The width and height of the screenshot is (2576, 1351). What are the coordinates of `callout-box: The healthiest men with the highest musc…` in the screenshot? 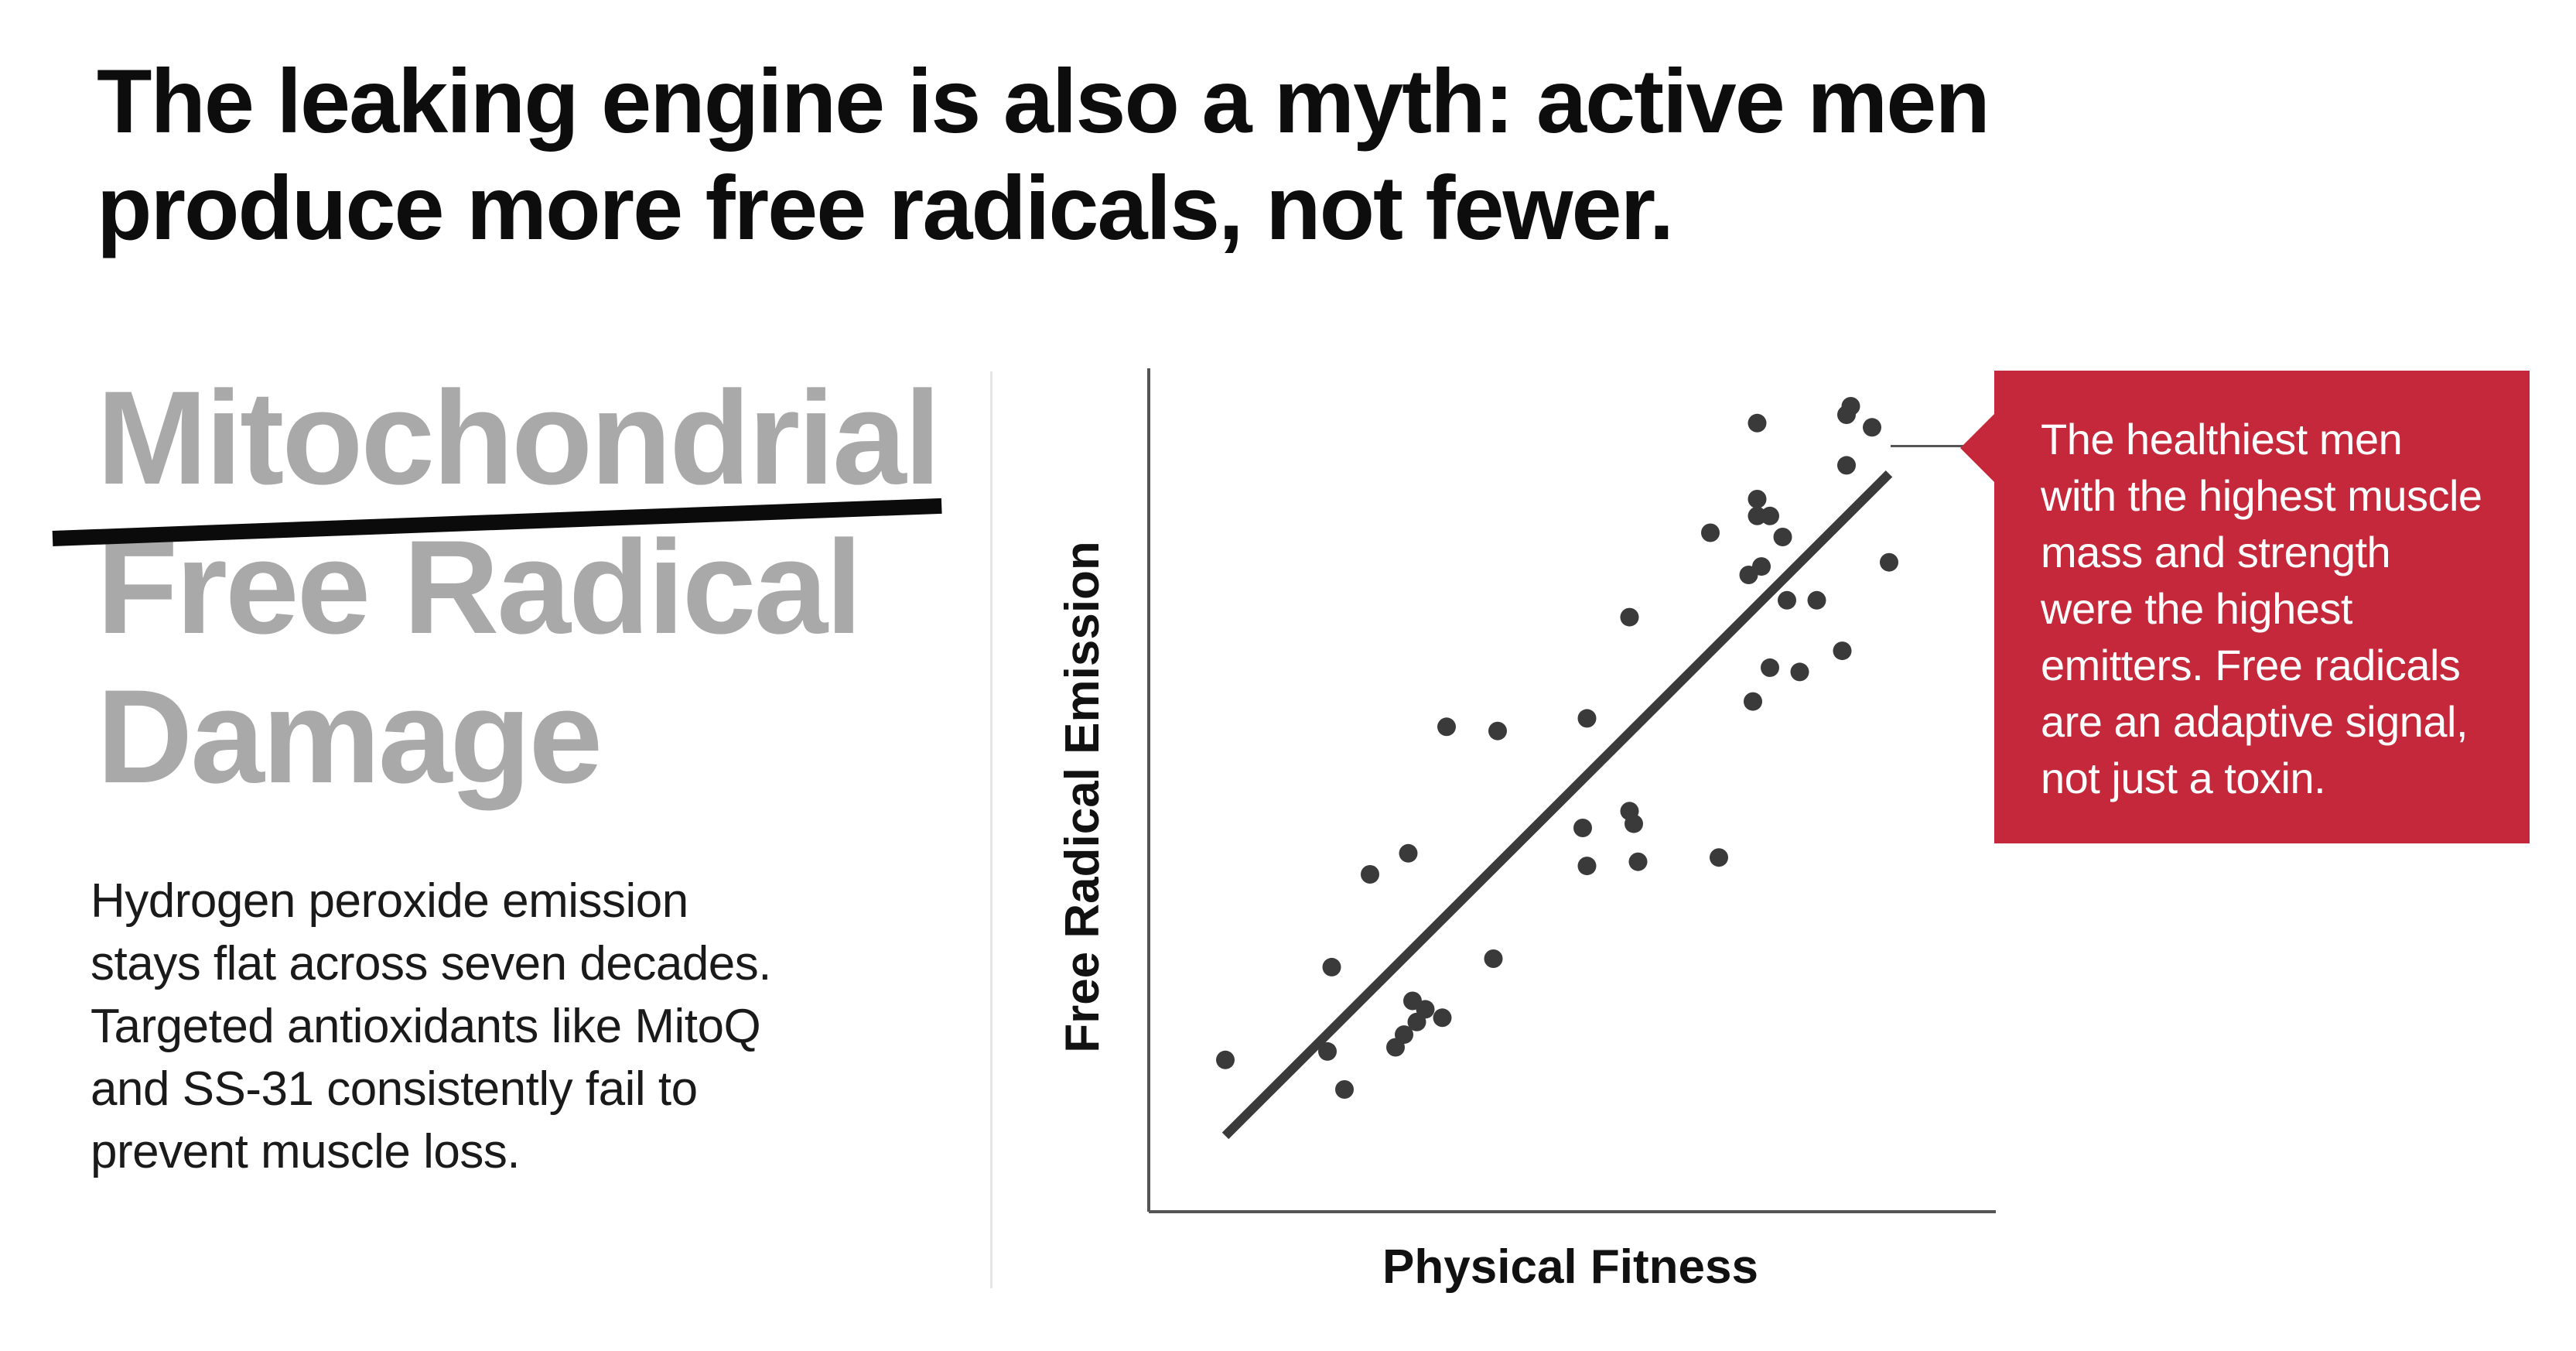 It's located at (2245, 607).